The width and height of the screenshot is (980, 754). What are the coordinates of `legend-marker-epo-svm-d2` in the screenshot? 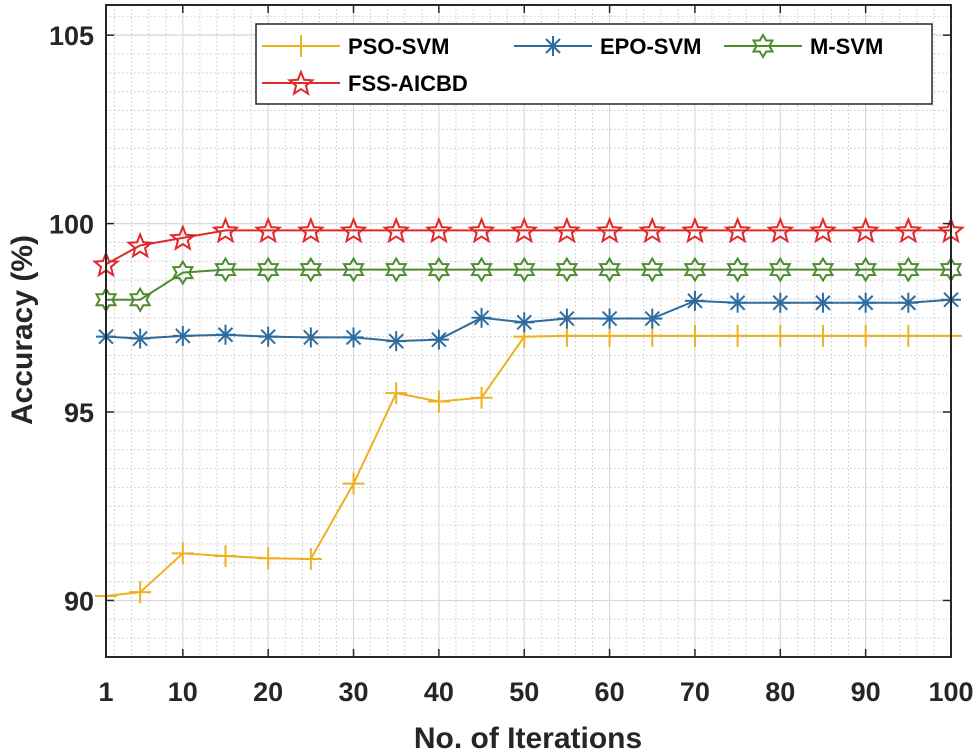 It's located at (553, 46).